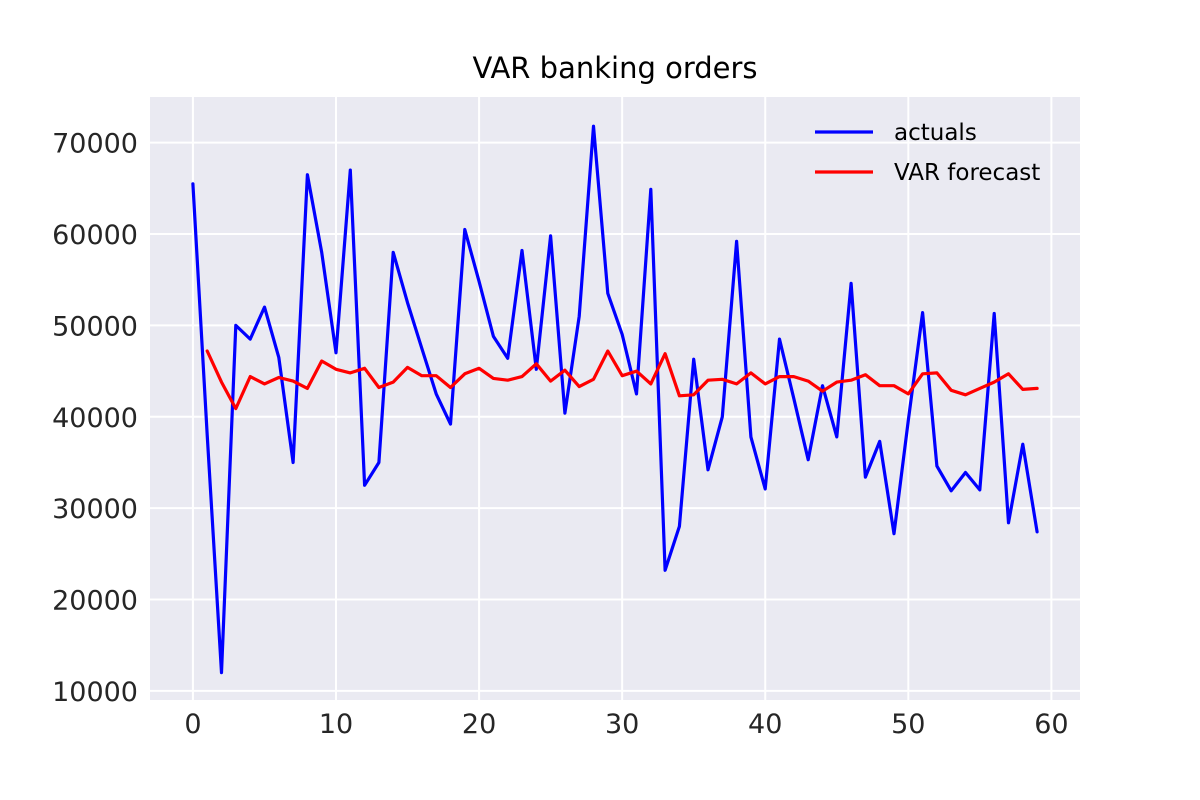  What do you see at coordinates (614, 68) in the screenshot?
I see `chart-title: VAR banking orders` at bounding box center [614, 68].